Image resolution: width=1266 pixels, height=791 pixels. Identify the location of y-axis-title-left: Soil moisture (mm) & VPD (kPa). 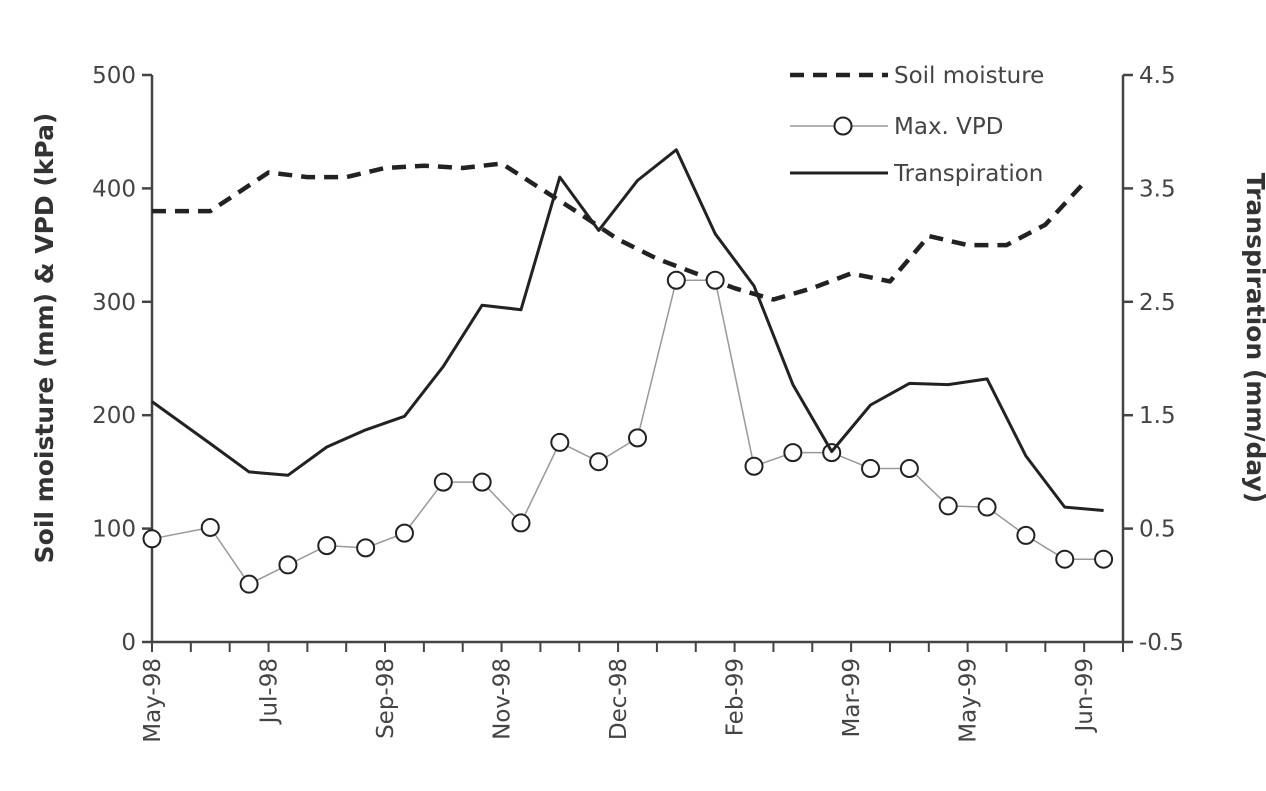
(44, 338).